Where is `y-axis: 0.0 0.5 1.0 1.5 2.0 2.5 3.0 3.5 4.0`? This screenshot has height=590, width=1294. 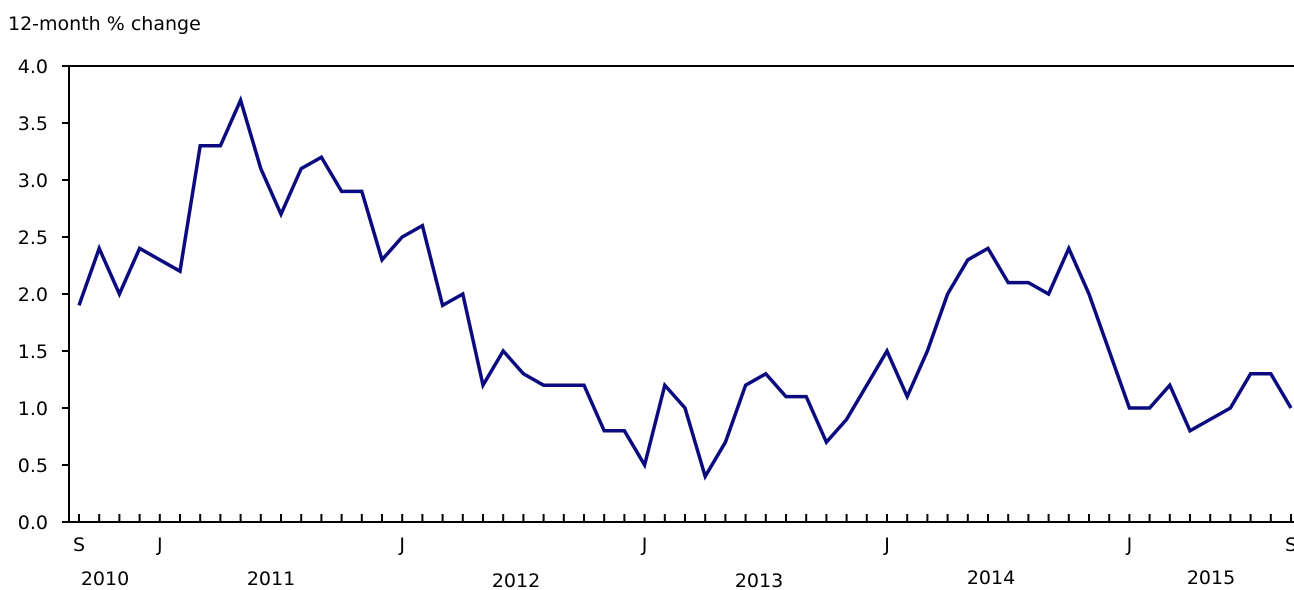 y-axis: 0.0 0.5 1.0 1.5 2.0 2.5 3.0 3.5 4.0 is located at coordinates (43, 295).